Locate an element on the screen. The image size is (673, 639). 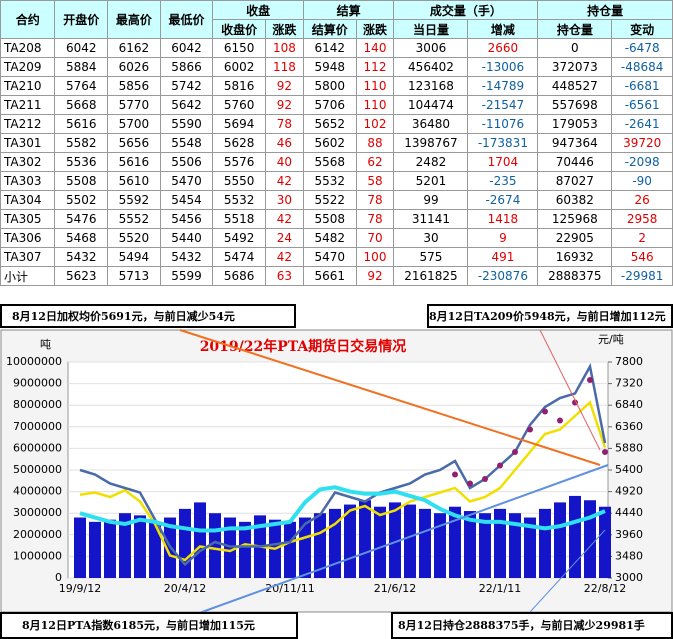
cell: 5592 is located at coordinates (134, 200).